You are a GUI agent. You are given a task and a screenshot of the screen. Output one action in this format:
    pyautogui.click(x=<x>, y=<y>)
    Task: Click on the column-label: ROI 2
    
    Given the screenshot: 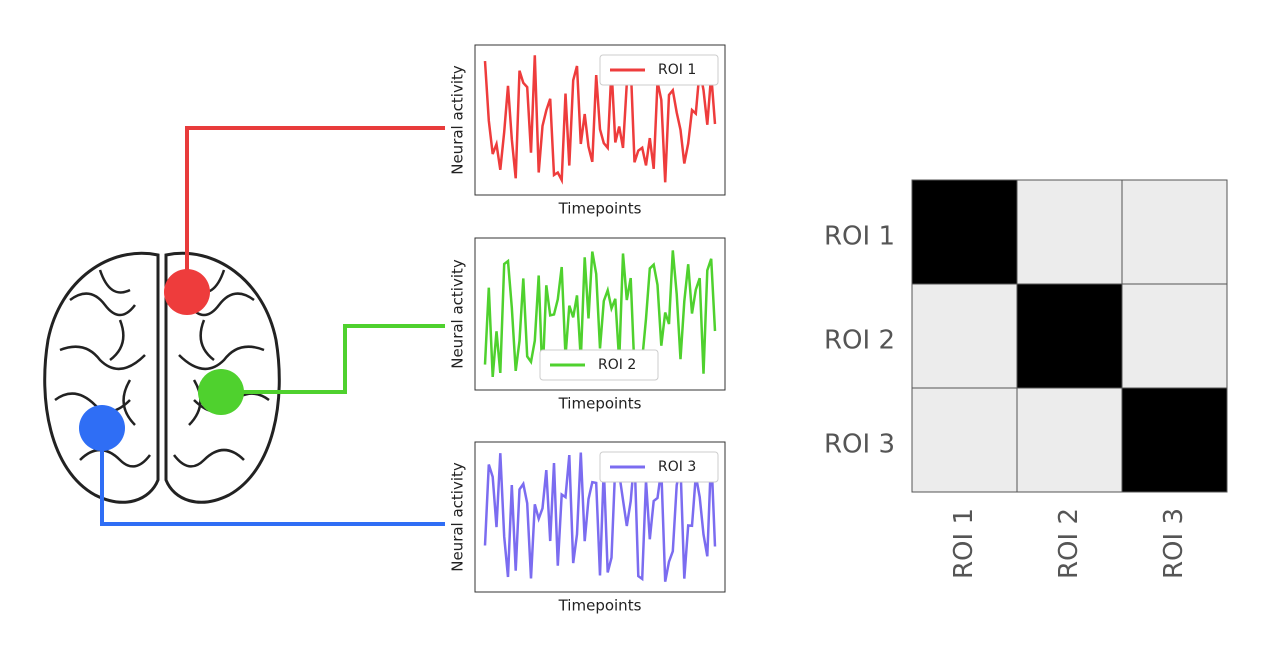 What is the action you would take?
    pyautogui.click(x=1069, y=543)
    